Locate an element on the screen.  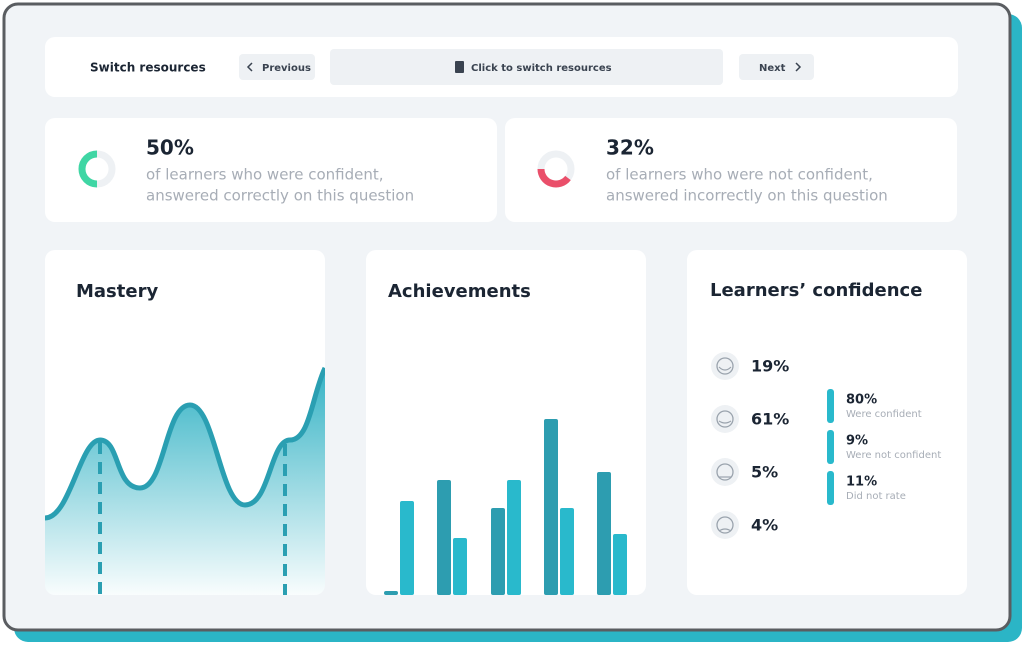
legend-label: Were not confident is located at coordinates (893, 455).